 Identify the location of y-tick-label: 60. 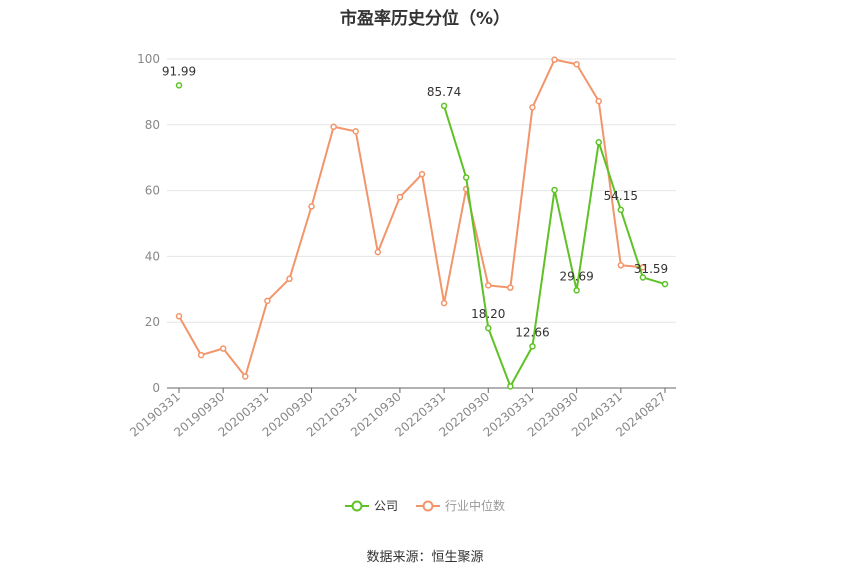
(152, 191).